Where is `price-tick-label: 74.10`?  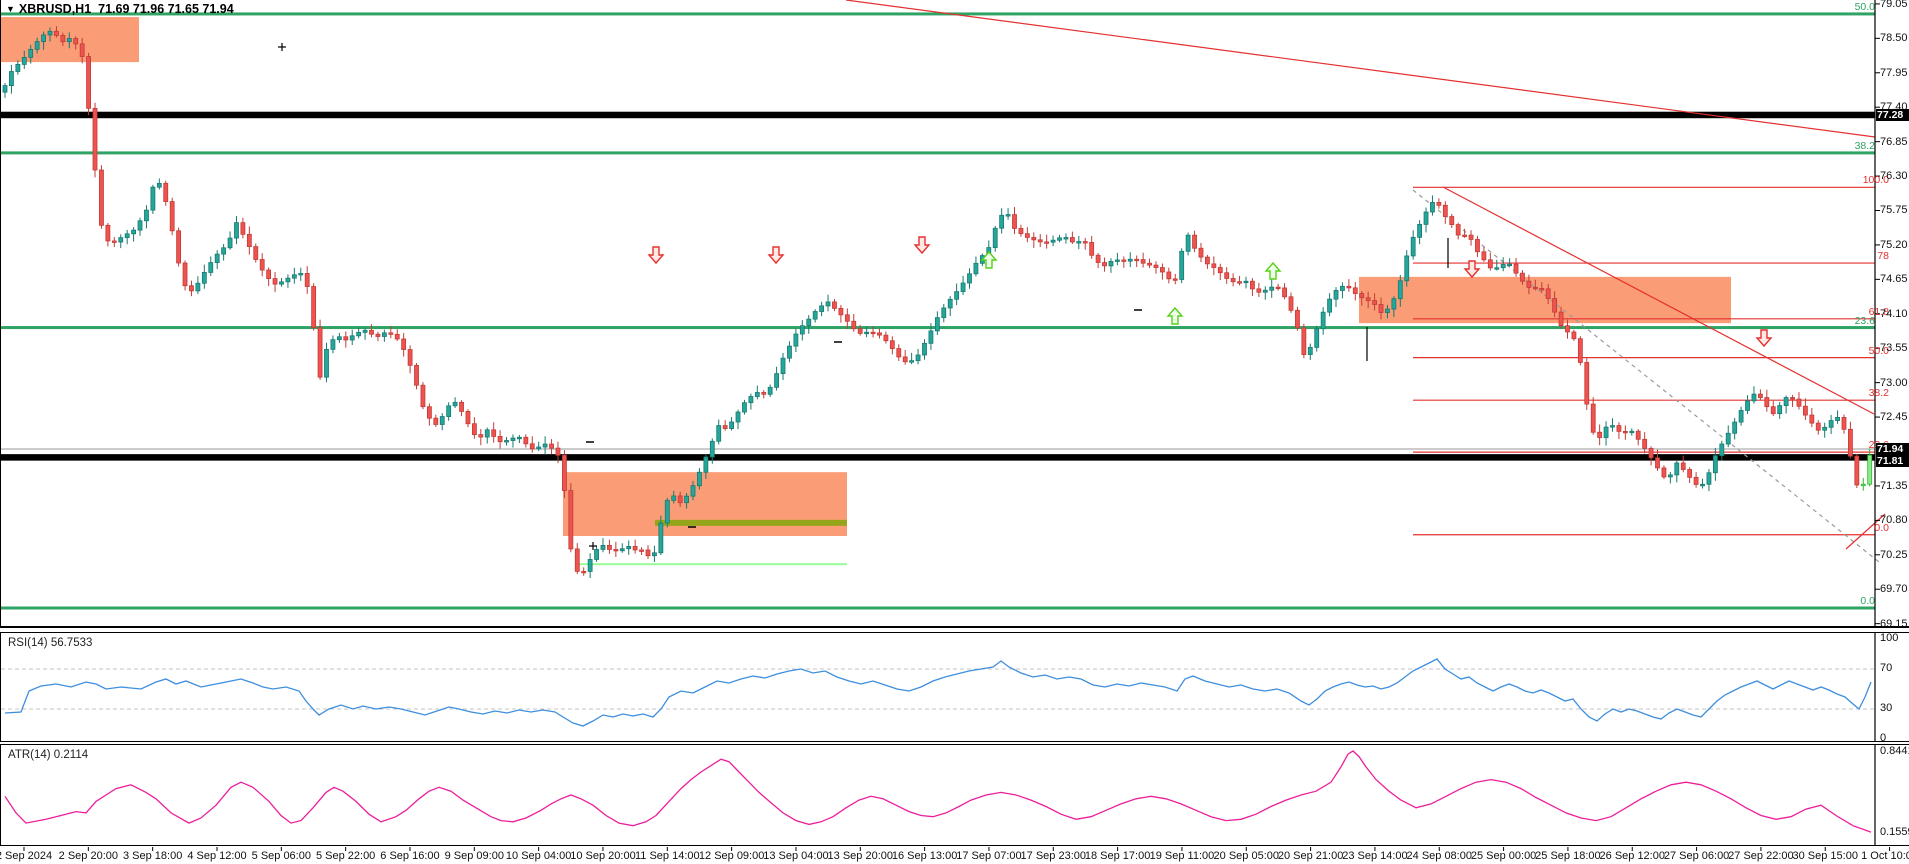 price-tick-label: 74.10 is located at coordinates (1894, 314).